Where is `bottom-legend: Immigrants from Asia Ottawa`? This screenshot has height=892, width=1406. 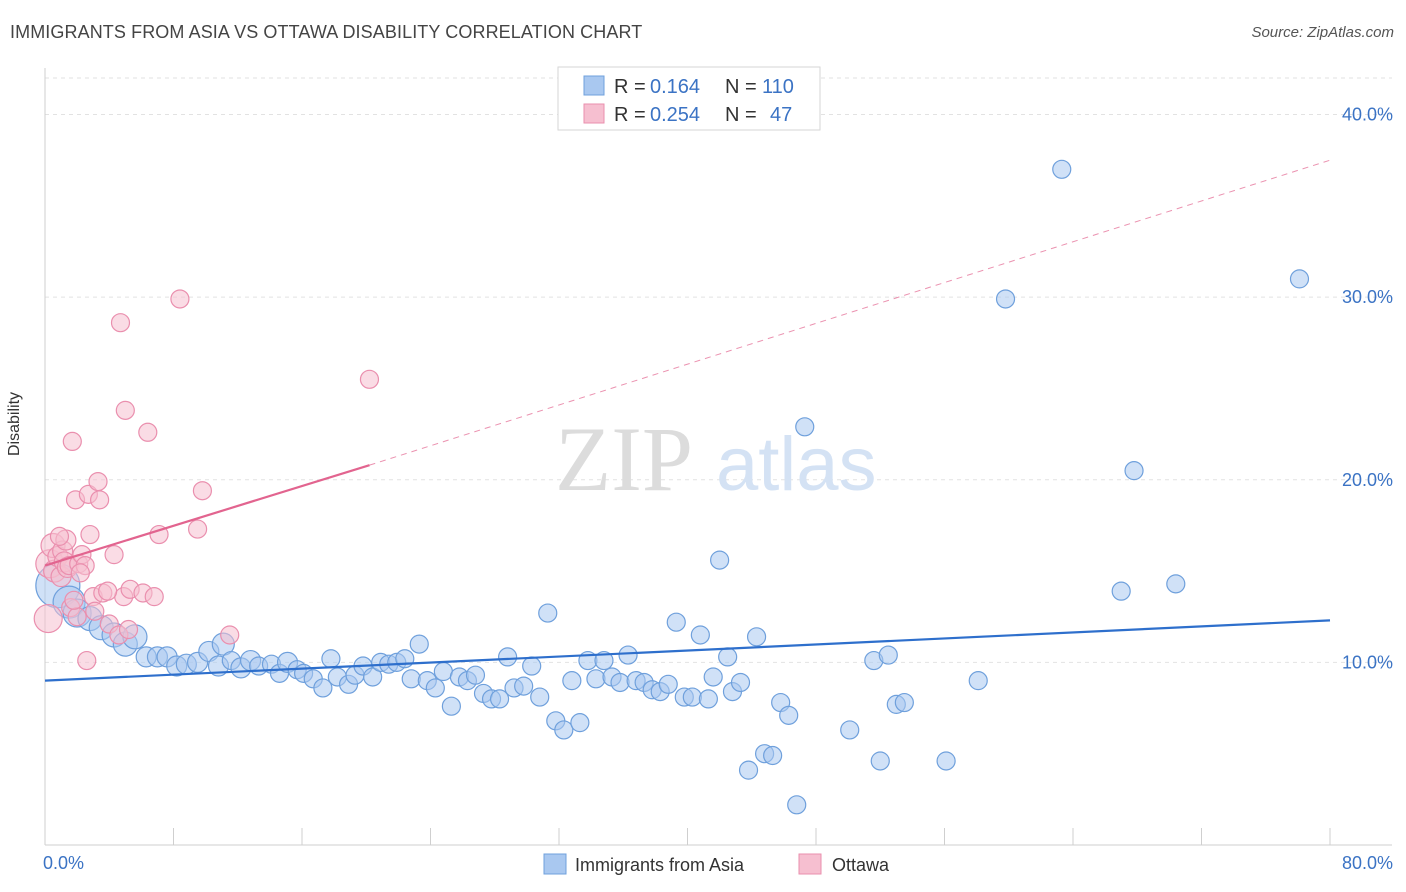 bottom-legend: Immigrants from Asia Ottawa is located at coordinates (716, 864).